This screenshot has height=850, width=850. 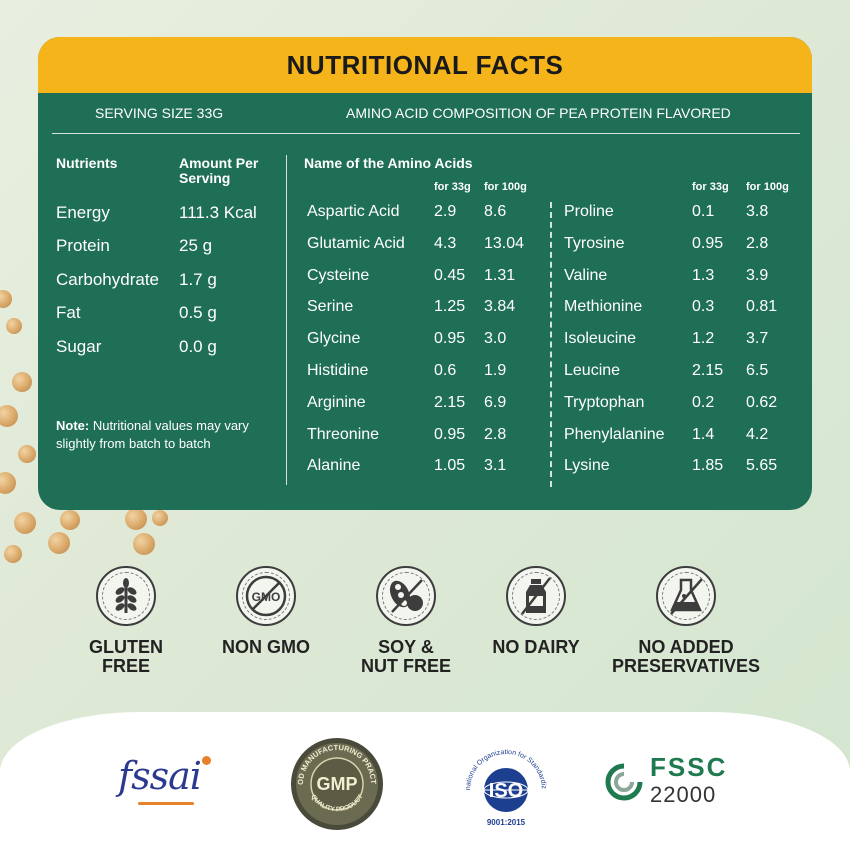 I want to click on fssai-logo: fssai, so click(x=164, y=779).